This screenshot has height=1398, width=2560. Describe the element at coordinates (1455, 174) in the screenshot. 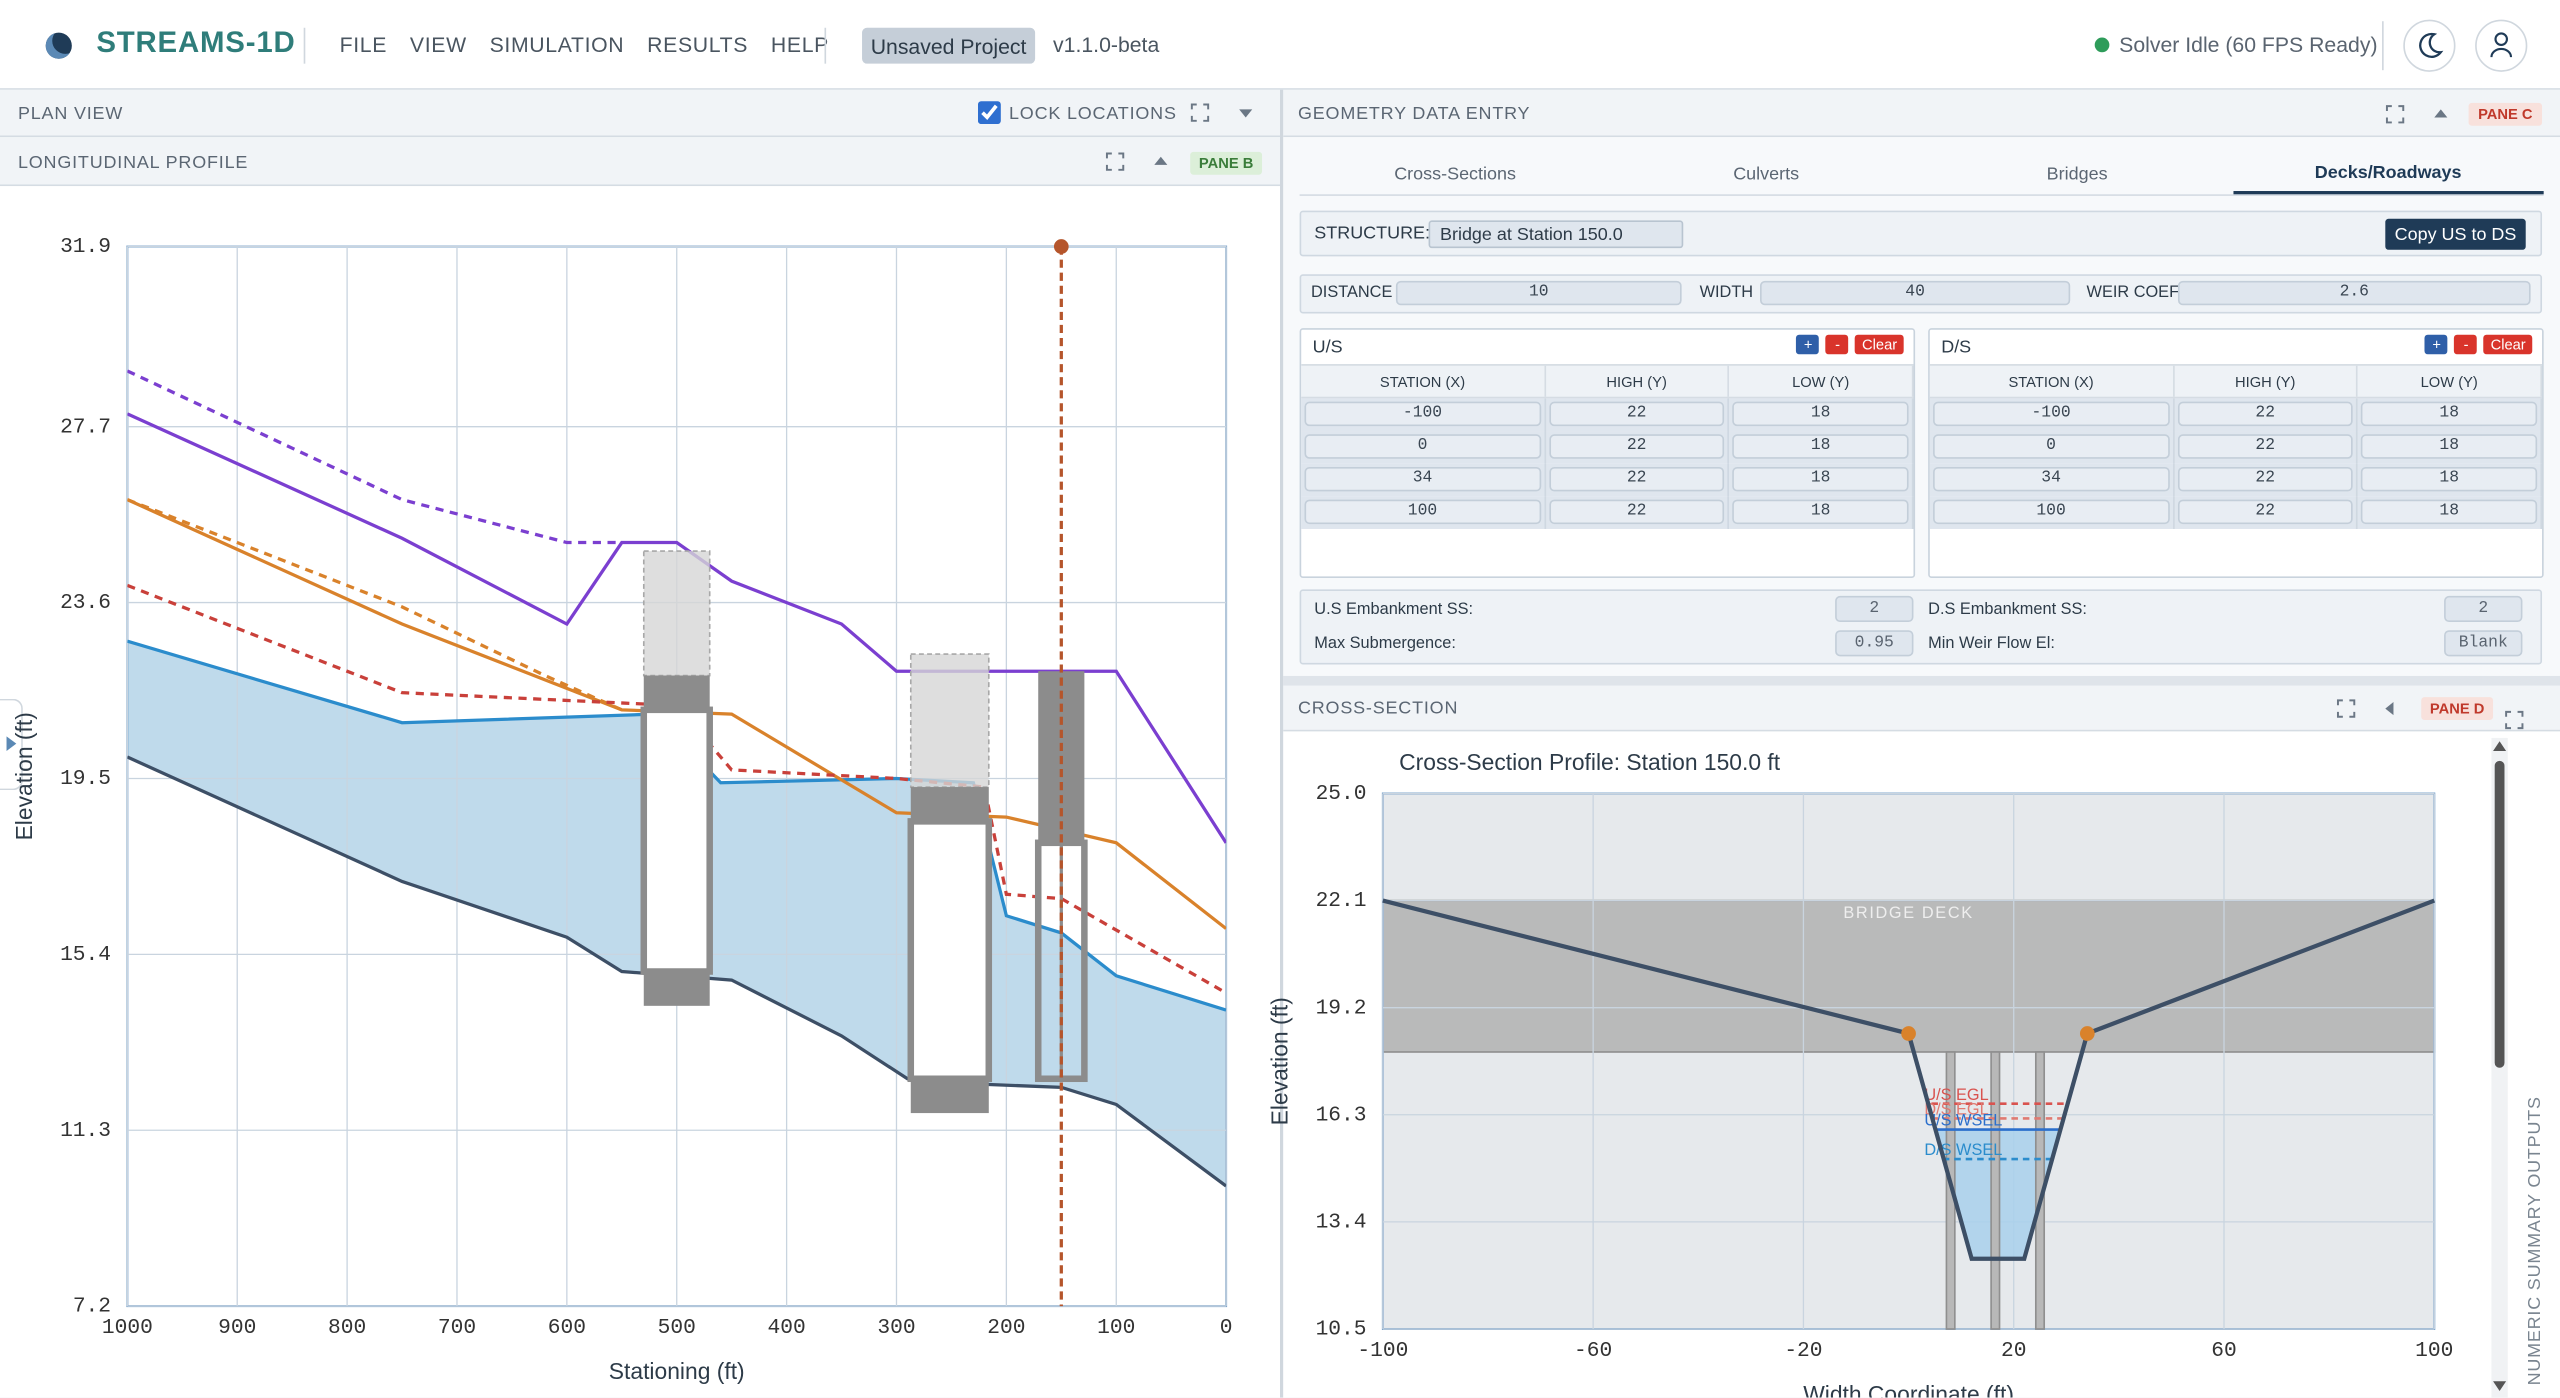

I see `tab: Cross-Sections` at that location.